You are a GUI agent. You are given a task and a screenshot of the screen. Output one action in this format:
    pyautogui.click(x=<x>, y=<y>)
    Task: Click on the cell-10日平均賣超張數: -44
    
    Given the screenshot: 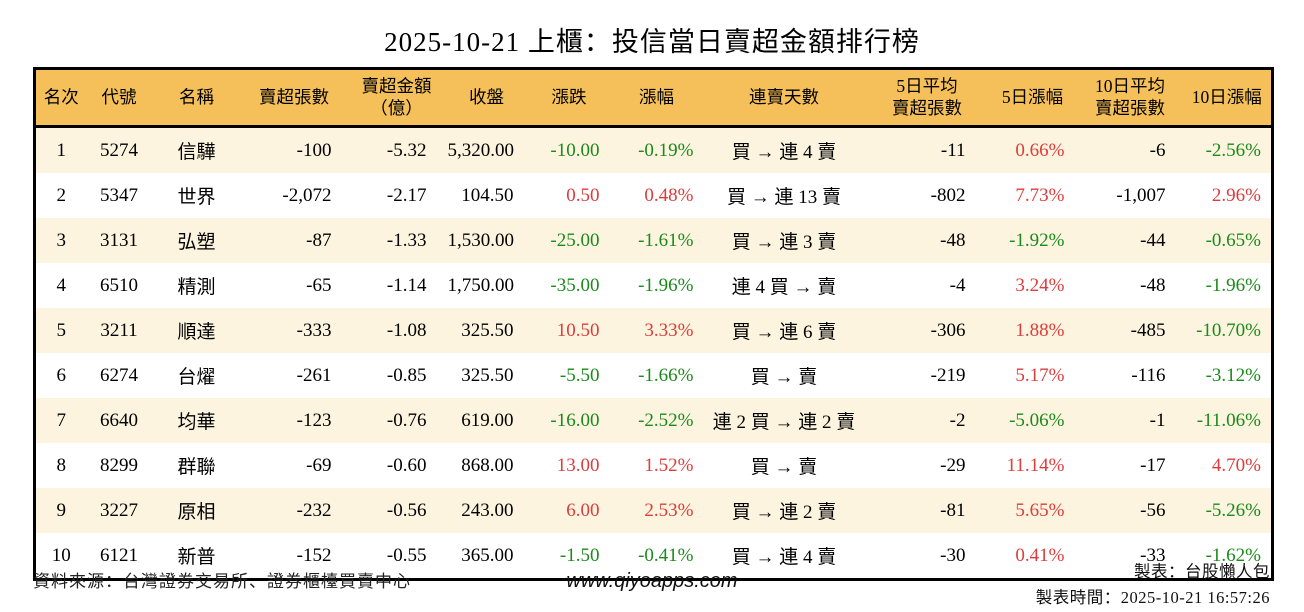 What is the action you would take?
    pyautogui.click(x=1153, y=240)
    